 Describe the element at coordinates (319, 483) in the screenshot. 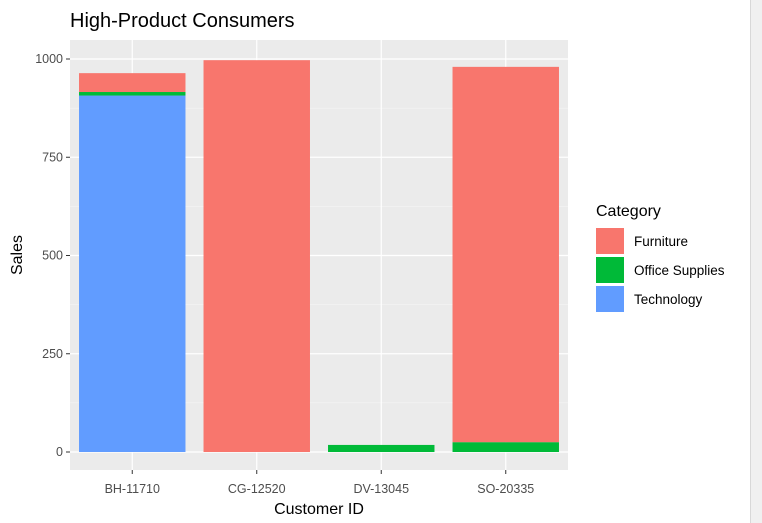

I see `x-axis: BH-11710 CG-12520 DV-13045 SO-20335` at that location.